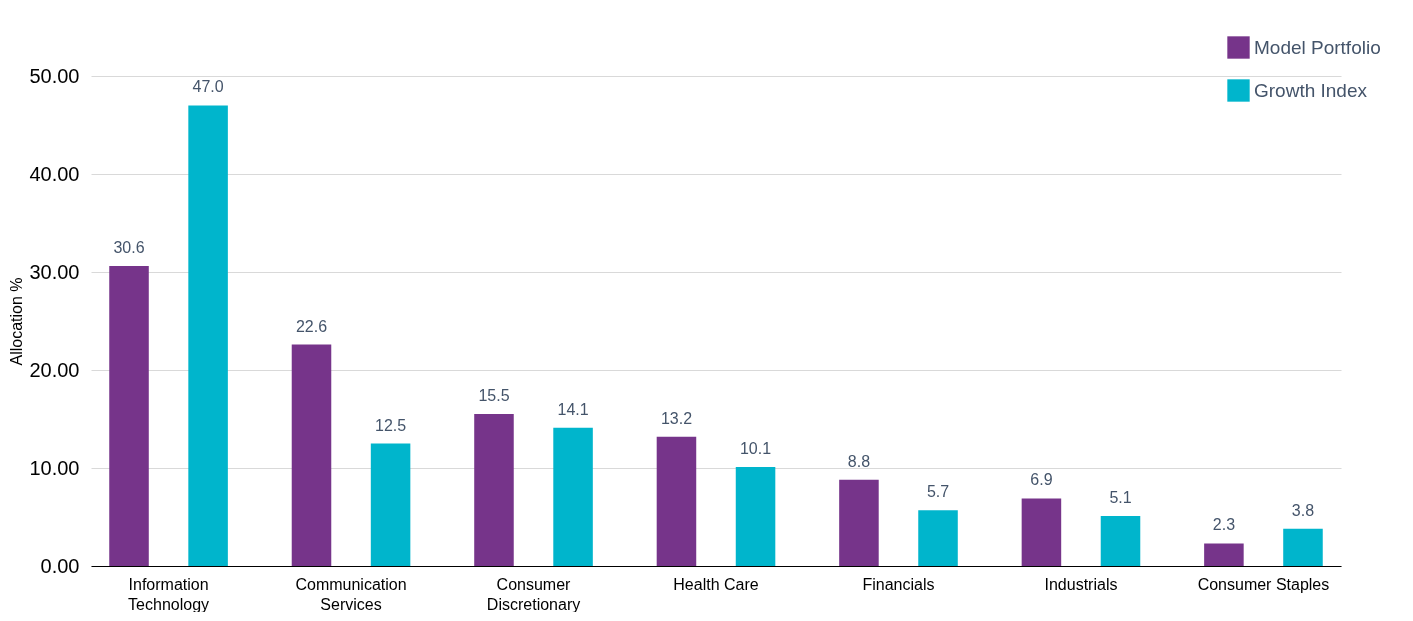 This screenshot has height=621, width=1413. I want to click on legend-label: Model Portfolio, so click(1317, 47).